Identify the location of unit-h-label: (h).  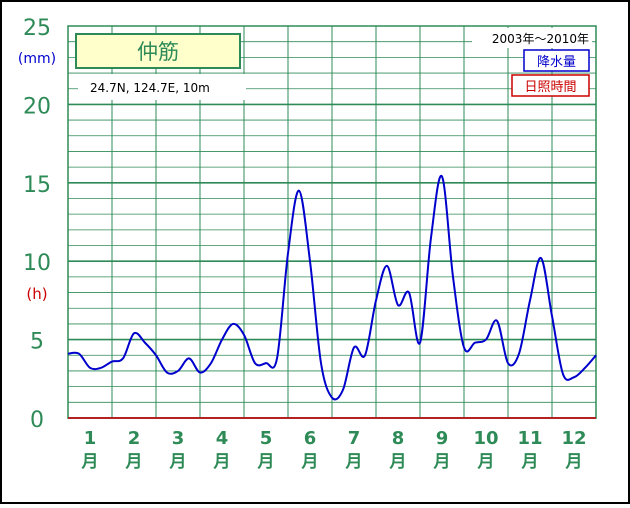
(36, 294).